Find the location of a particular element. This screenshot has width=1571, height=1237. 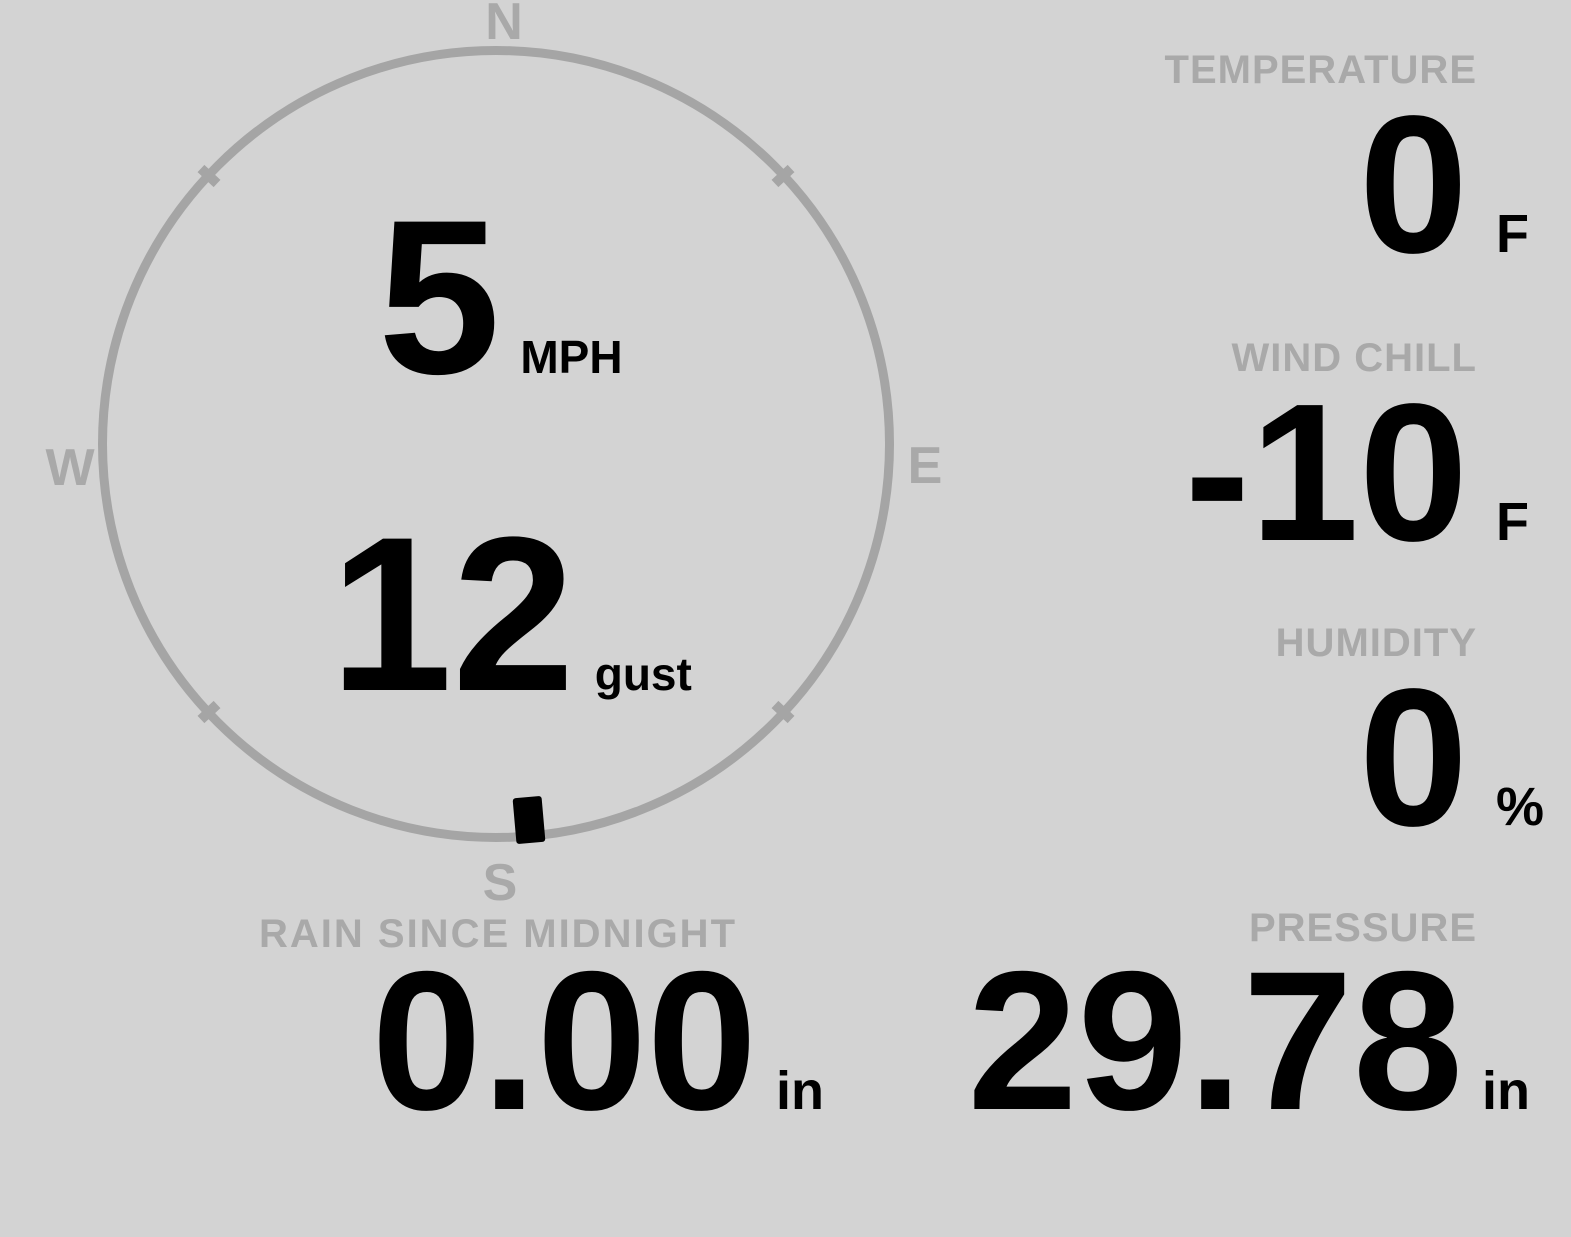

temperature-reading: 0 F is located at coordinates (1443, 184).